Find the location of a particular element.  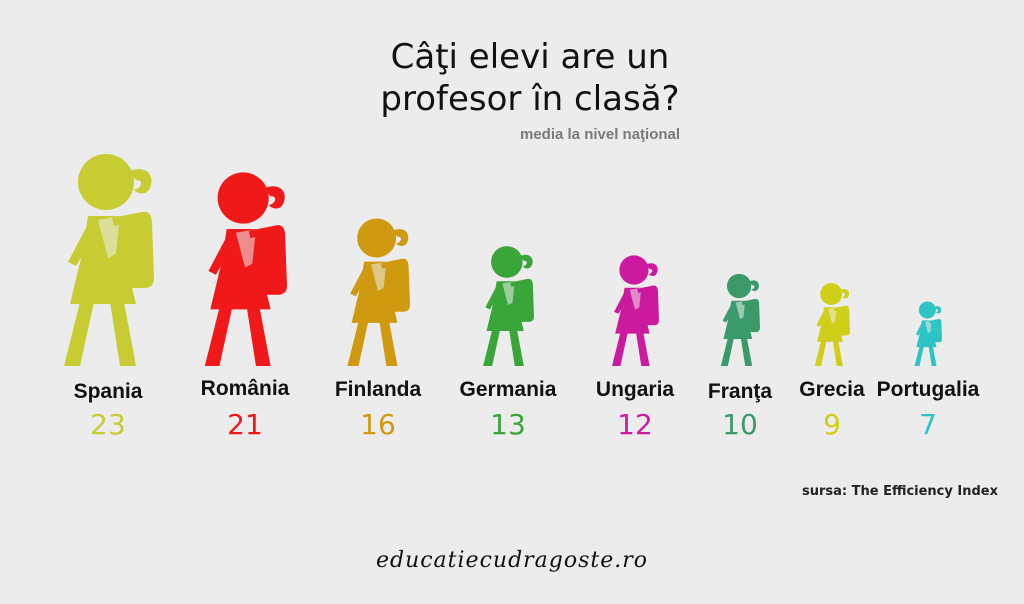

student-icon-românia is located at coordinates (245, 269).